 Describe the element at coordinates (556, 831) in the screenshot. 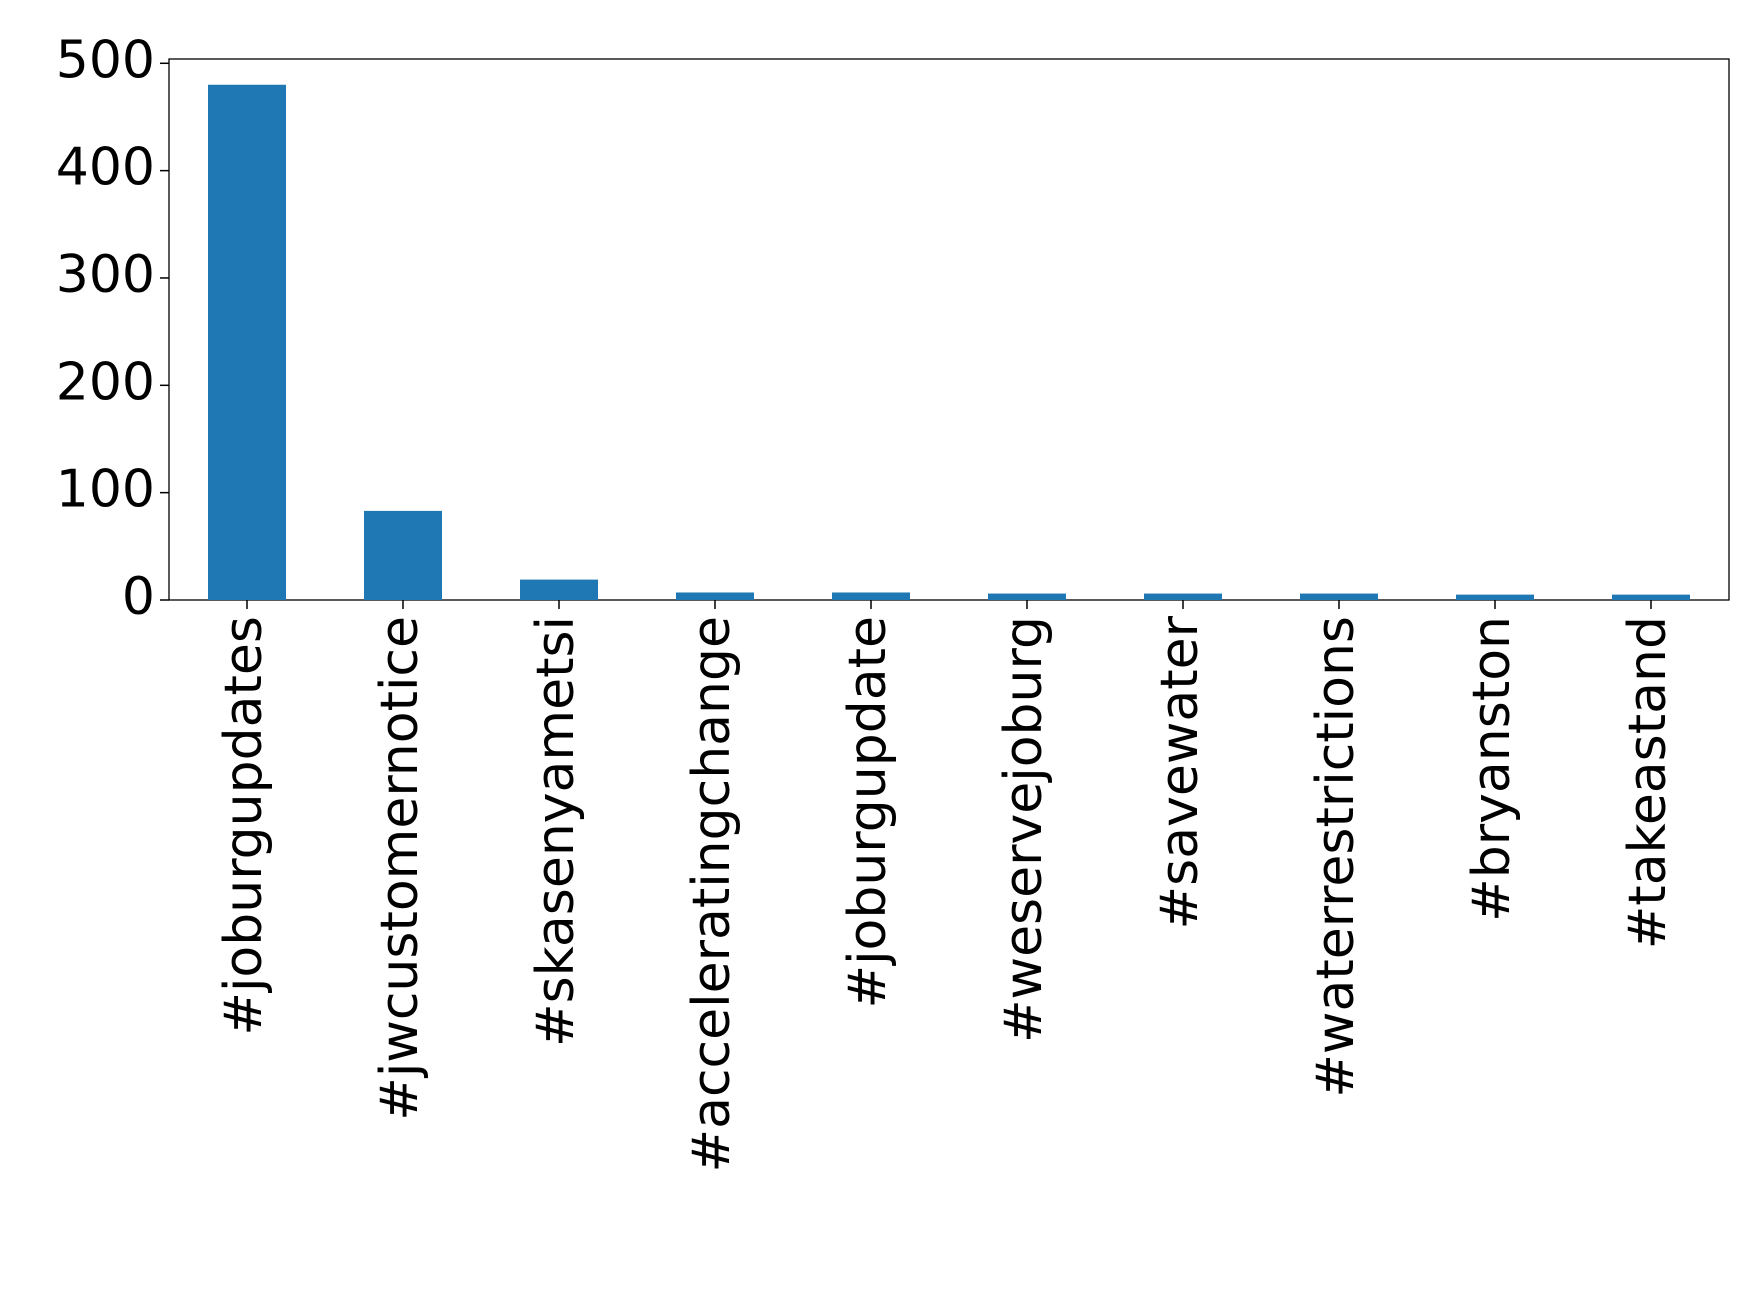

I see `x-tick-label: #skasenyametsi` at that location.